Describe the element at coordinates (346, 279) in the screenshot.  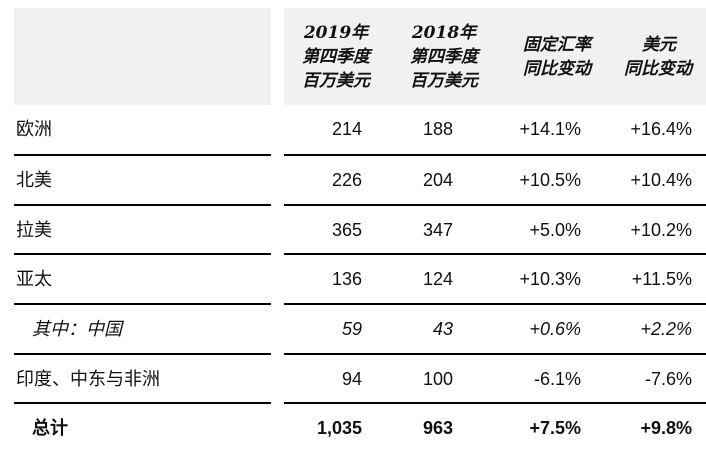
I see `value-2019: 136` at that location.